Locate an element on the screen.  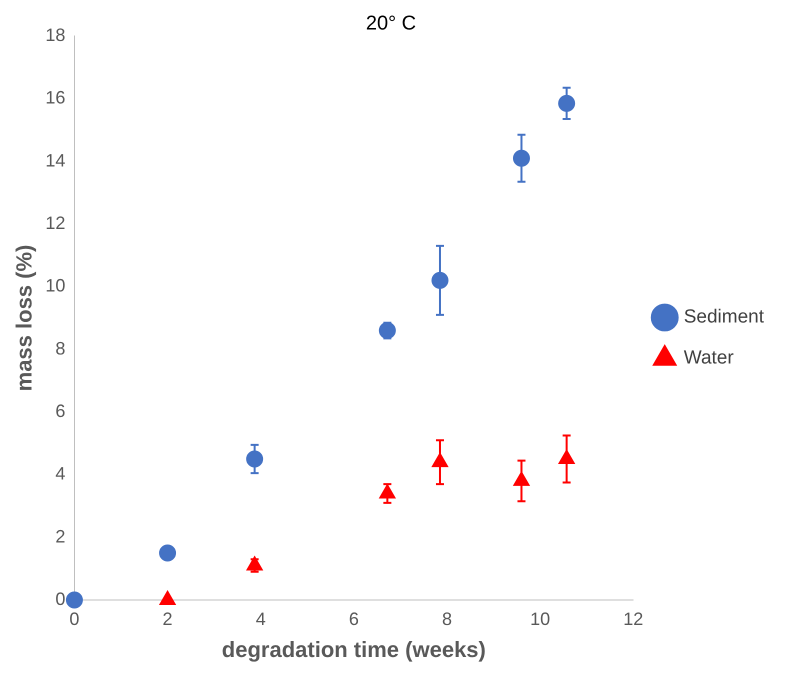
x-axis-title: degradation time (weeks) is located at coordinates (354, 649).